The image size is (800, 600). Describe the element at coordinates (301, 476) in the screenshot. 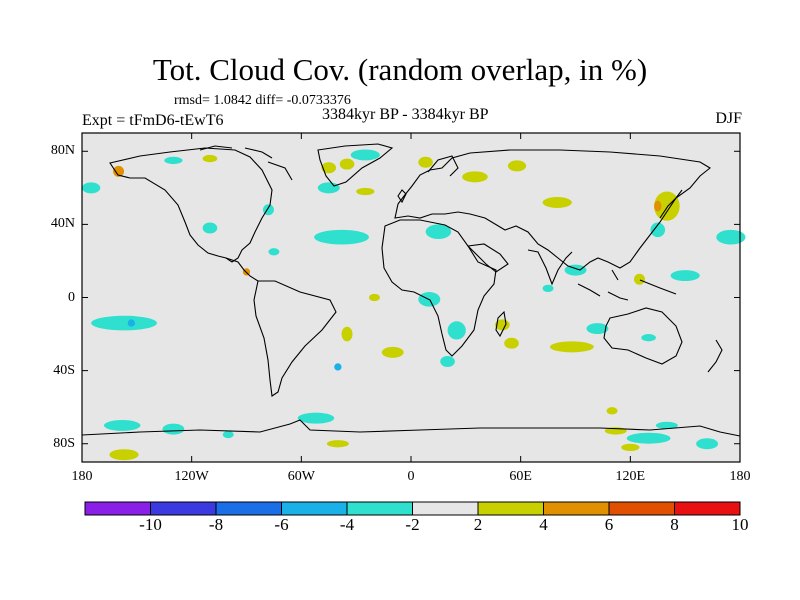

I see `x-tick-label: 60W` at that location.